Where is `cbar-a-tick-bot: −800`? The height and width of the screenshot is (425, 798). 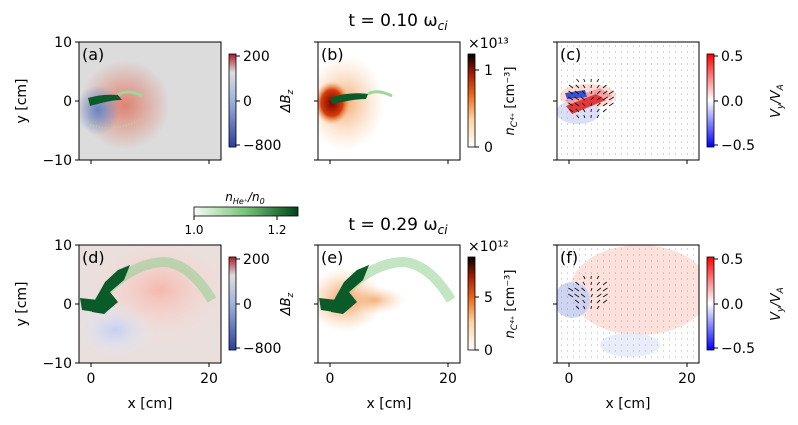 cbar-a-tick-bot: −800 is located at coordinates (262, 146).